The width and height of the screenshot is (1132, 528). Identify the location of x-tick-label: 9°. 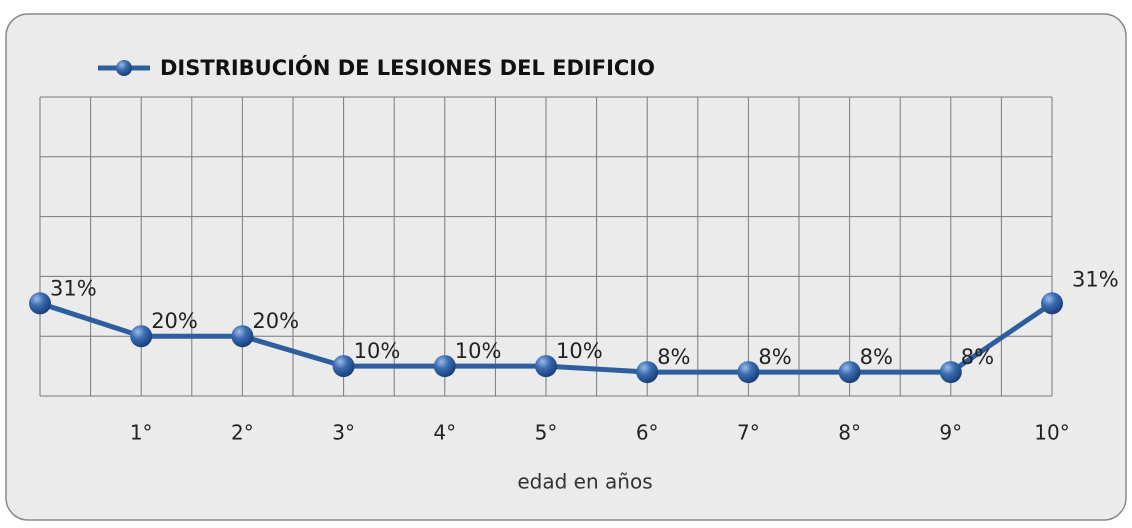
(950, 433).